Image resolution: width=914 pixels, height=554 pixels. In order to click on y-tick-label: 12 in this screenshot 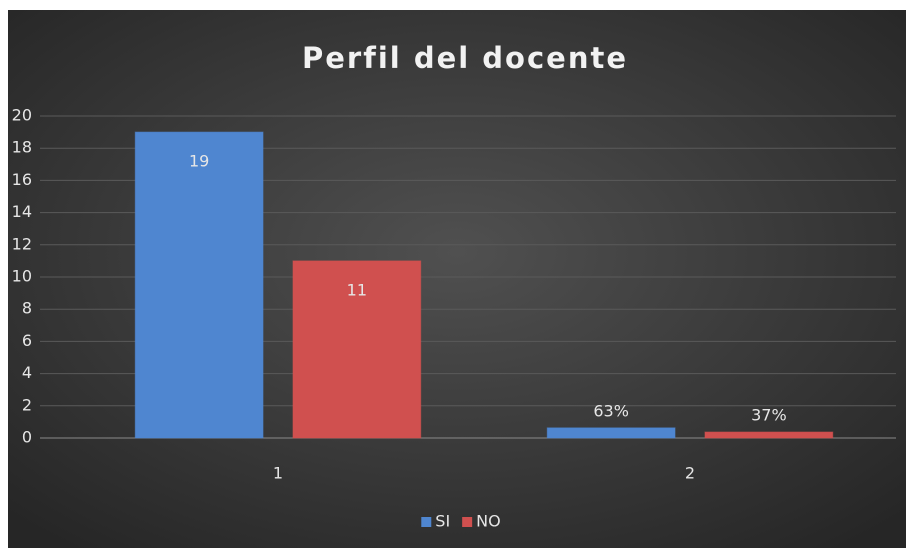, I will do `click(22, 243)`.